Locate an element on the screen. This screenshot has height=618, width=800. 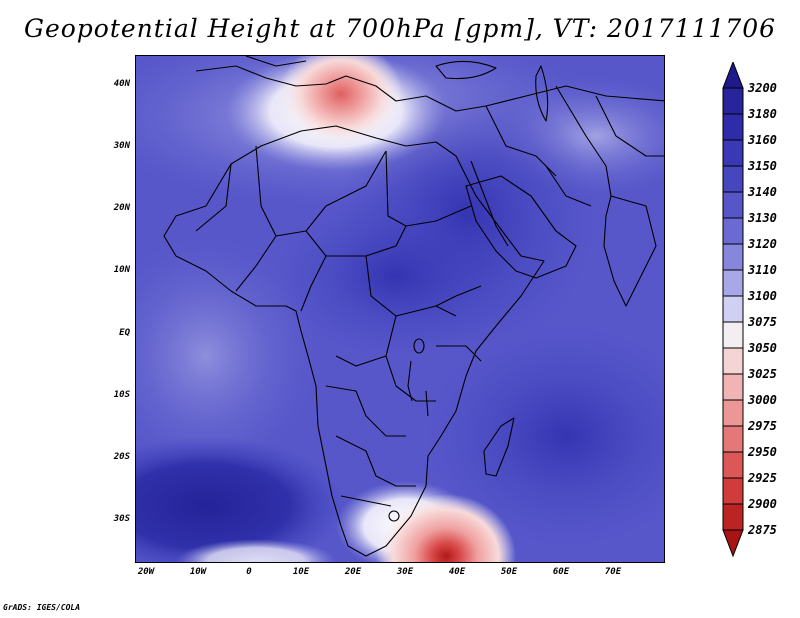
colorbar-label-3050: 3050 is located at coordinates (762, 348).